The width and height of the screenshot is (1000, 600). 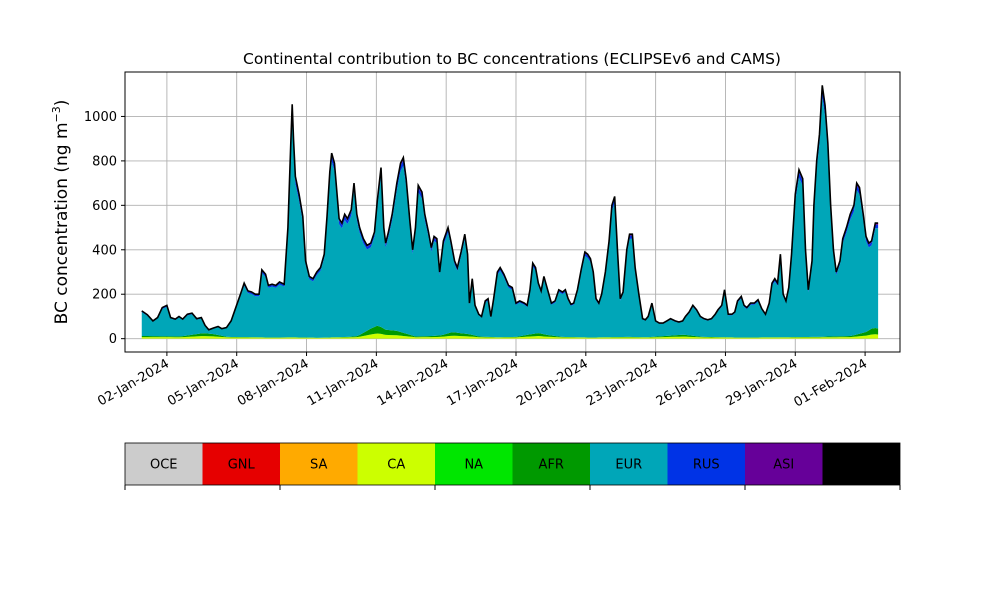 I want to click on legend-label-OCE: OCE, so click(x=164, y=465).